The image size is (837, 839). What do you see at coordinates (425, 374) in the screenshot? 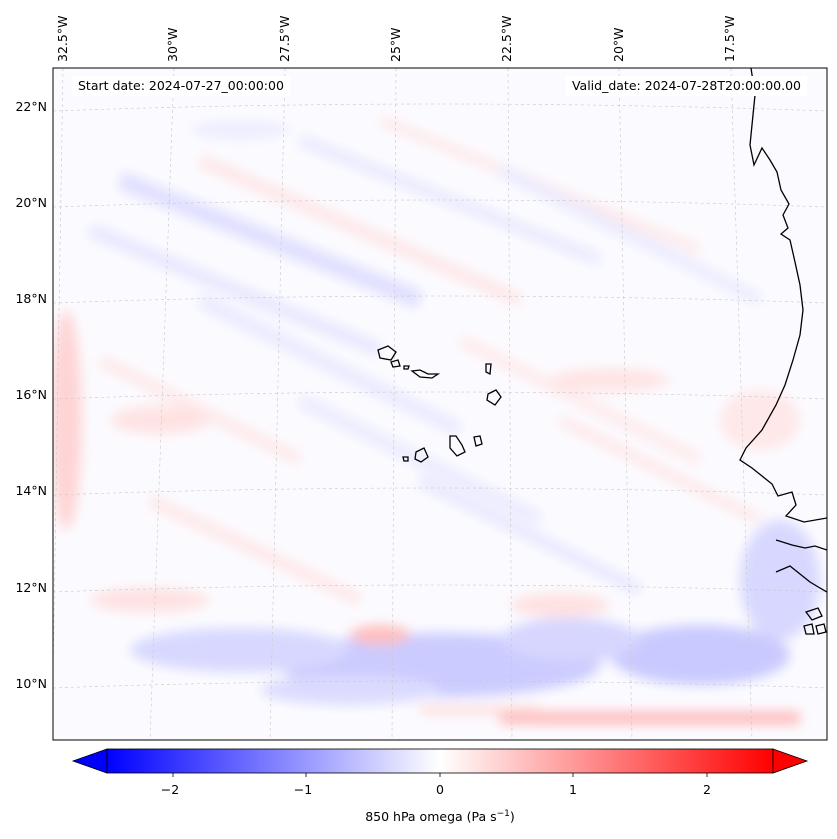
I see `cape-verde-sao-nicolau` at bounding box center [425, 374].